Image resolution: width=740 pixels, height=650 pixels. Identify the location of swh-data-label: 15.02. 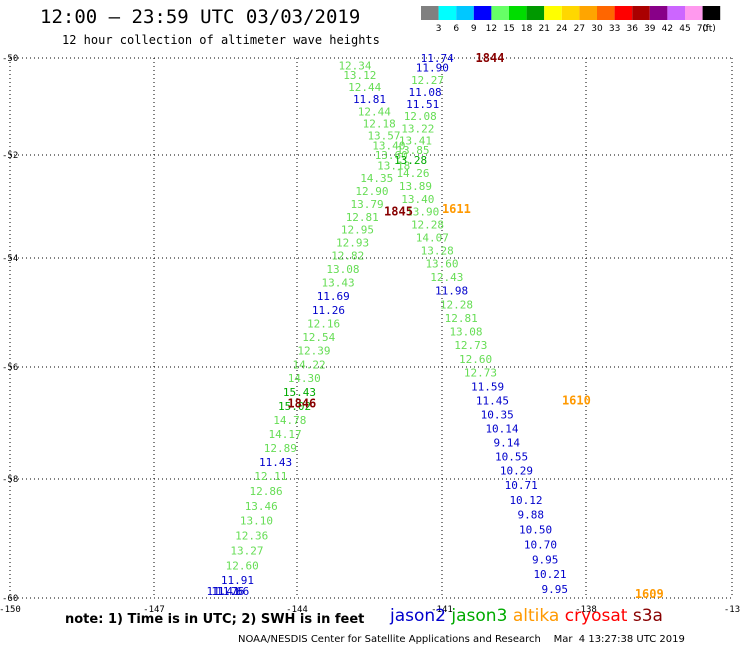
(294, 406).